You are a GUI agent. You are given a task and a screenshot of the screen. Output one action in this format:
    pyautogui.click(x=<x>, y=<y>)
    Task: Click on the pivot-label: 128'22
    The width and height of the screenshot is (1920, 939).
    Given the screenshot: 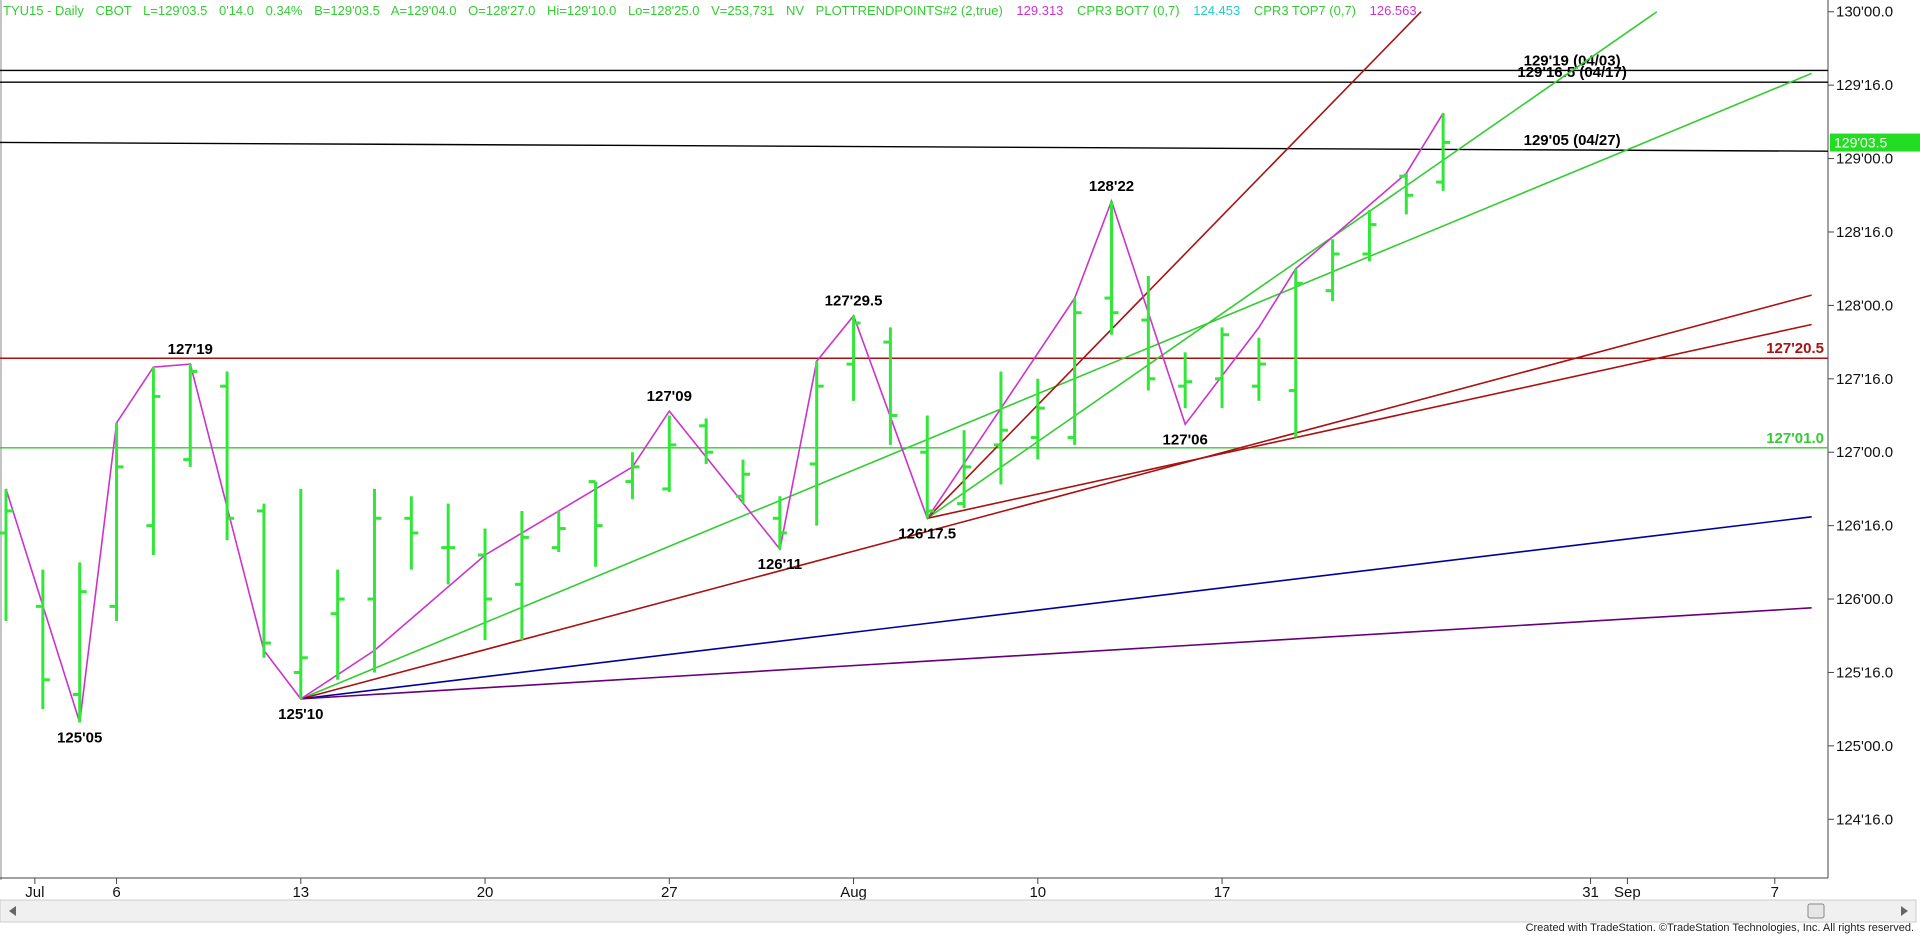 What is the action you would take?
    pyautogui.click(x=1111, y=186)
    